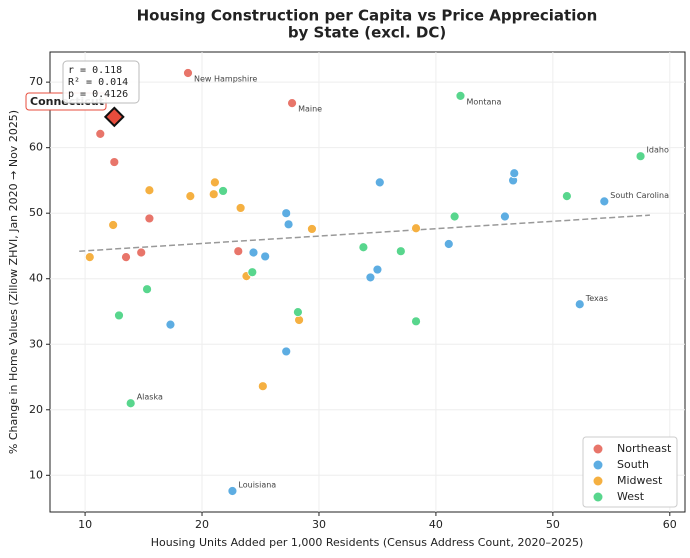 The image size is (690, 558). What do you see at coordinates (319, 524) in the screenshot?
I see `x-tick-label: 30` at bounding box center [319, 524].